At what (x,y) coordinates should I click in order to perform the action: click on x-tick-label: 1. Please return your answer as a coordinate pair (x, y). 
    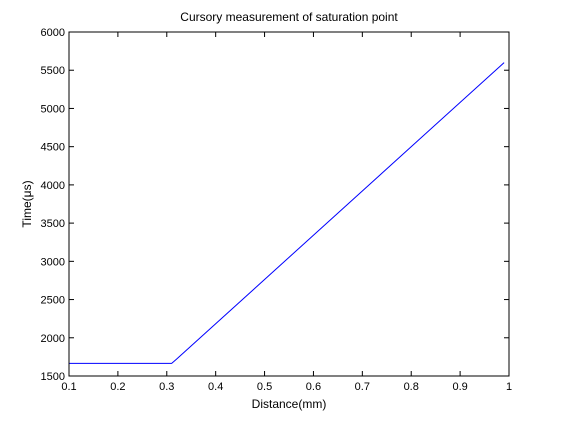
    Looking at the image, I should click on (509, 387).